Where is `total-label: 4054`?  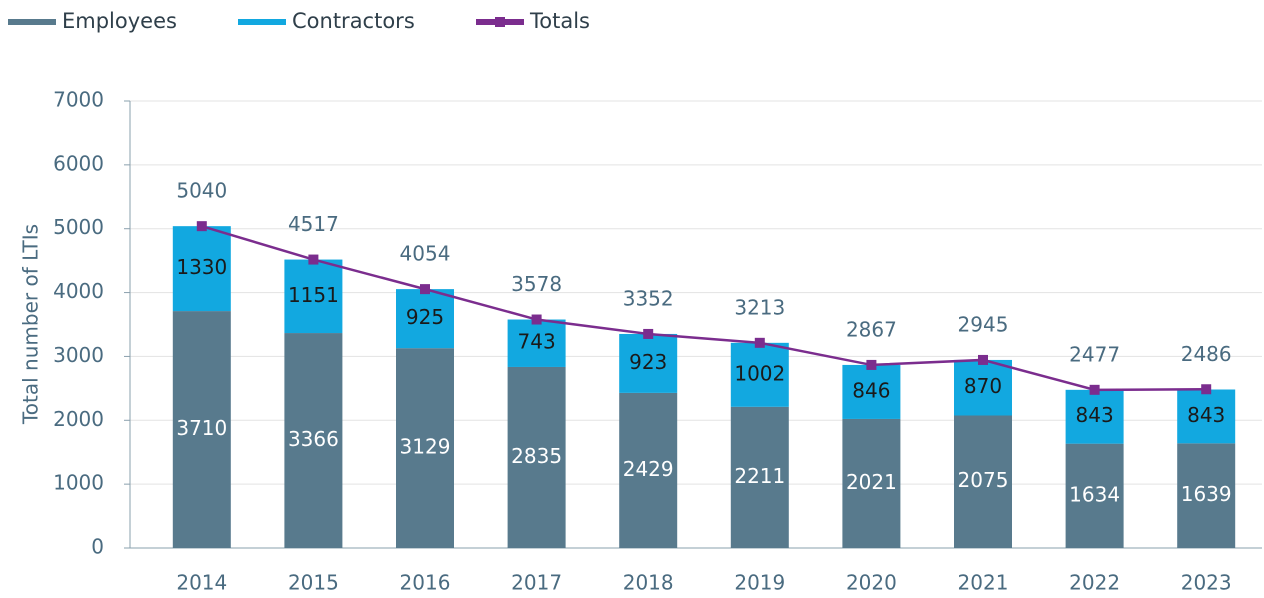 total-label: 4054 is located at coordinates (425, 254).